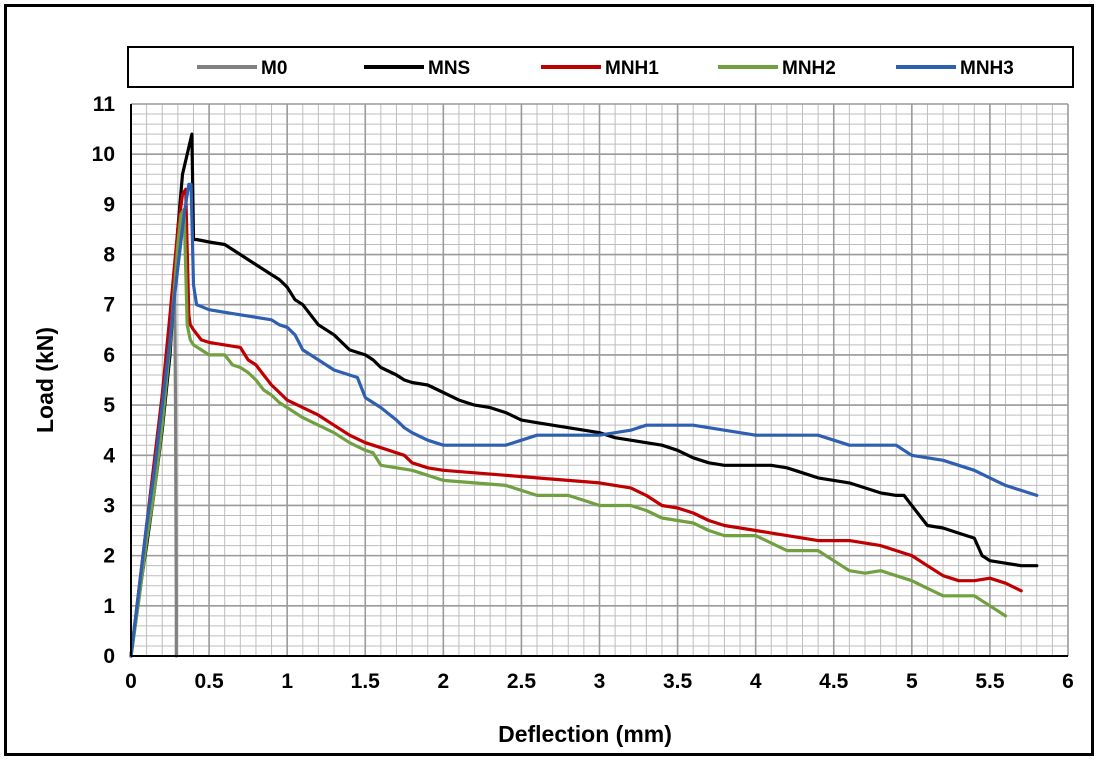 This screenshot has width=1102, height=763. What do you see at coordinates (109, 355) in the screenshot?
I see `y-tick-label: 6` at bounding box center [109, 355].